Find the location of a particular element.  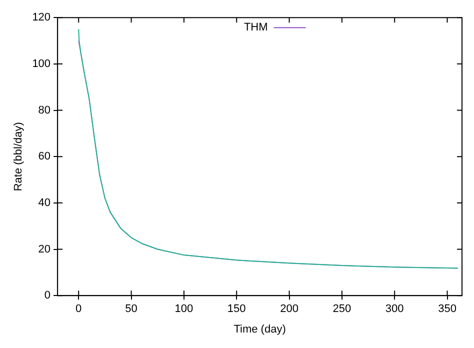

x-tick-label: 300 is located at coordinates (394, 309).